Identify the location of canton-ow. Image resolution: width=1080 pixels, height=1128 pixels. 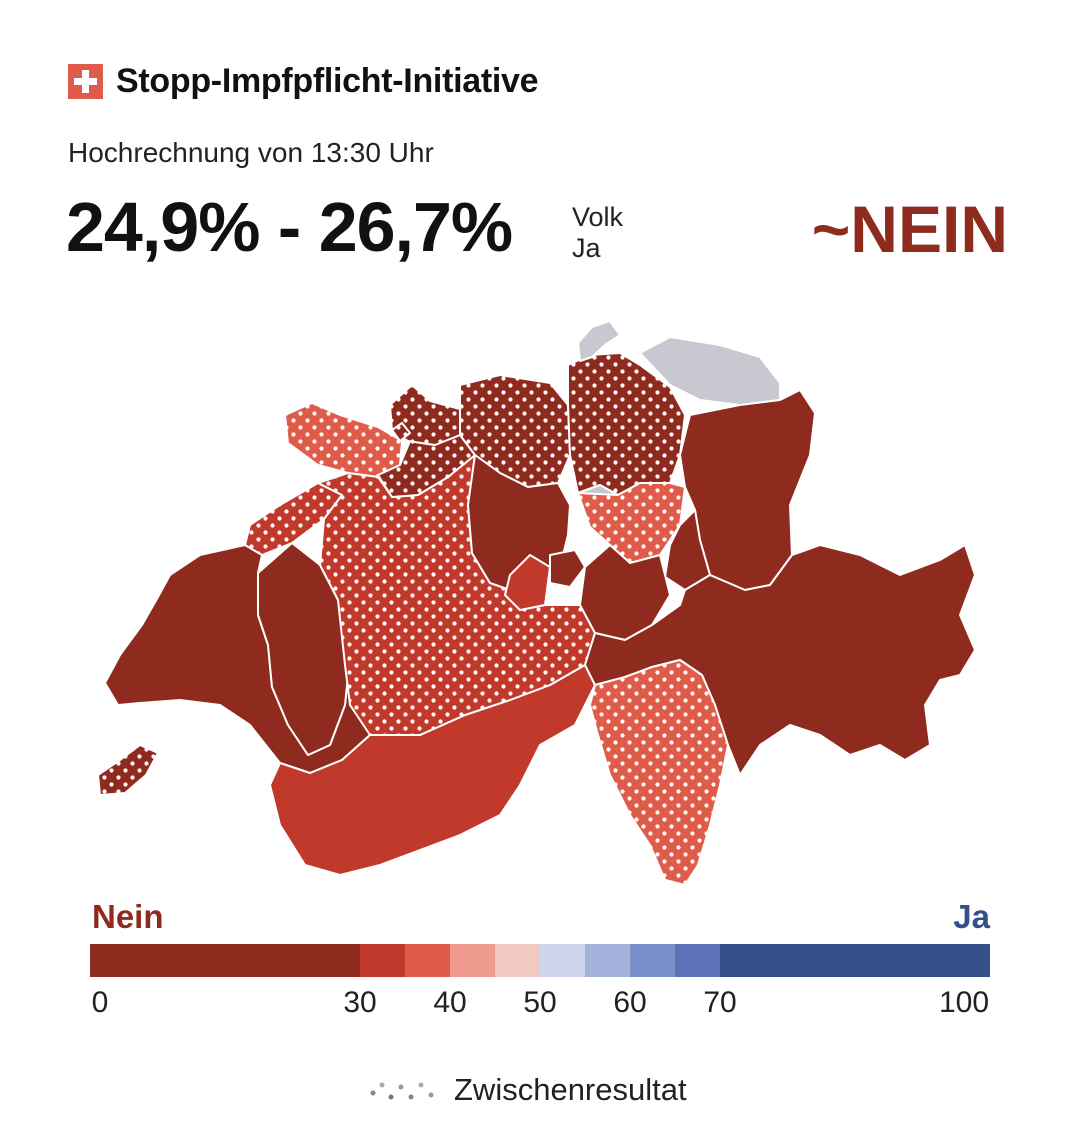
(527, 582).